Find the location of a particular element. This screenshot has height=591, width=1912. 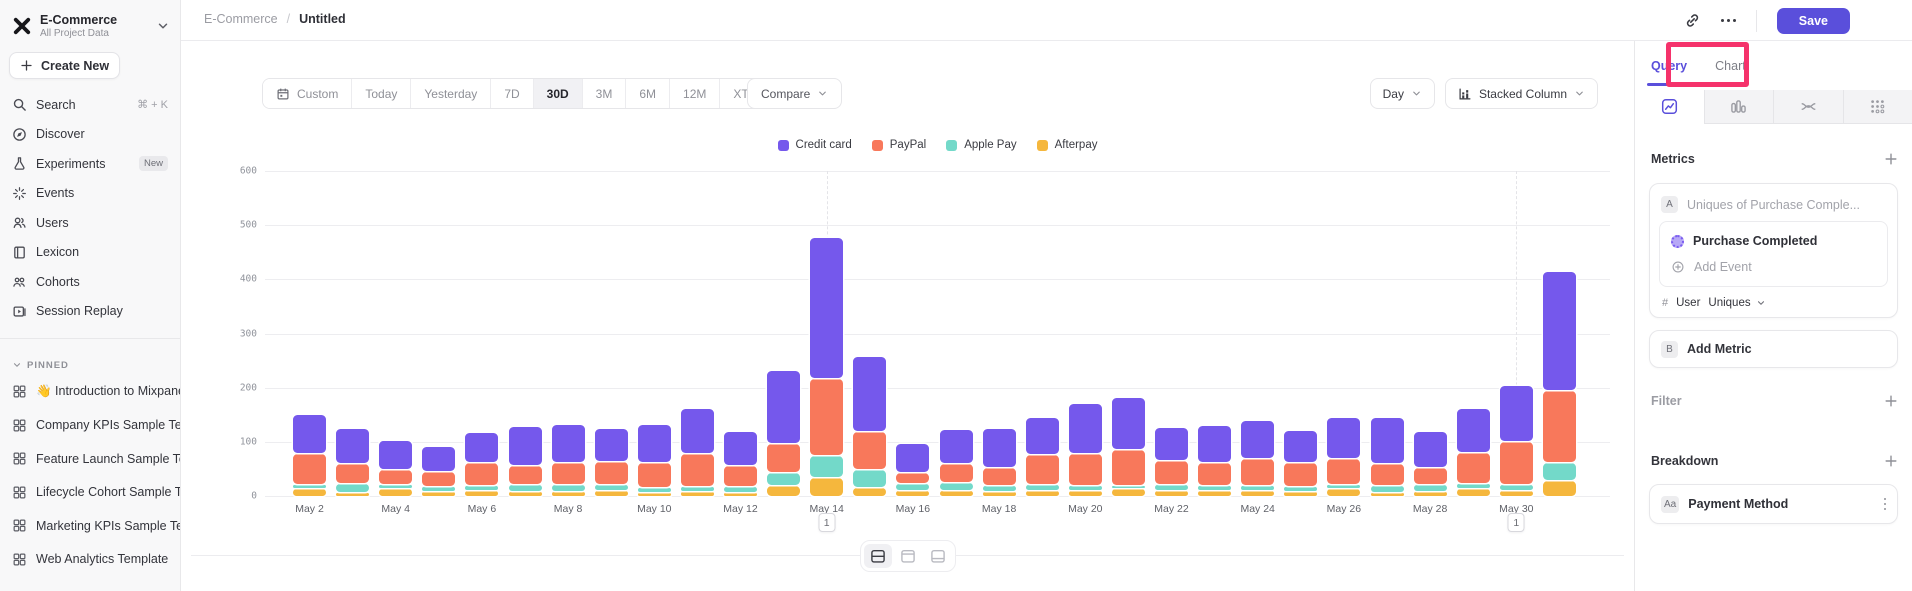

legend-item: Credit card is located at coordinates (814, 145).